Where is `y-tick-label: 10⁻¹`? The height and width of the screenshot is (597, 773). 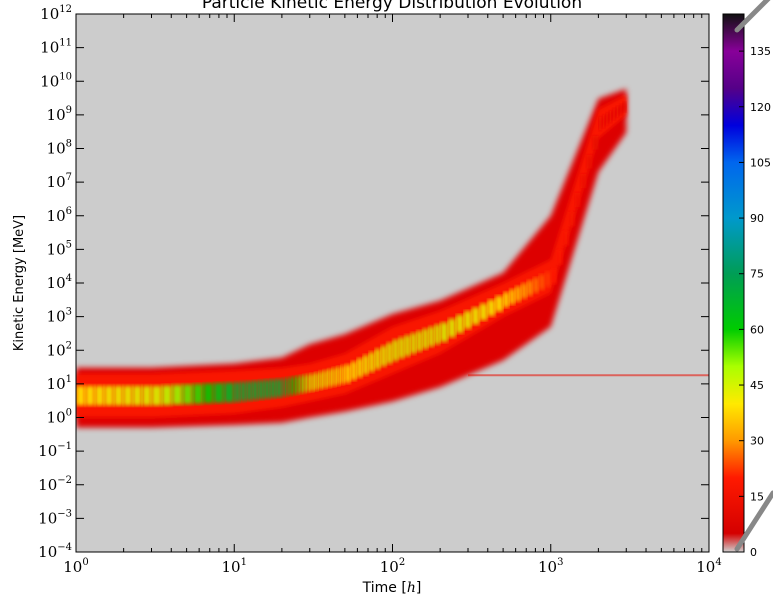 y-tick-label: 10⁻¹ is located at coordinates (55, 450).